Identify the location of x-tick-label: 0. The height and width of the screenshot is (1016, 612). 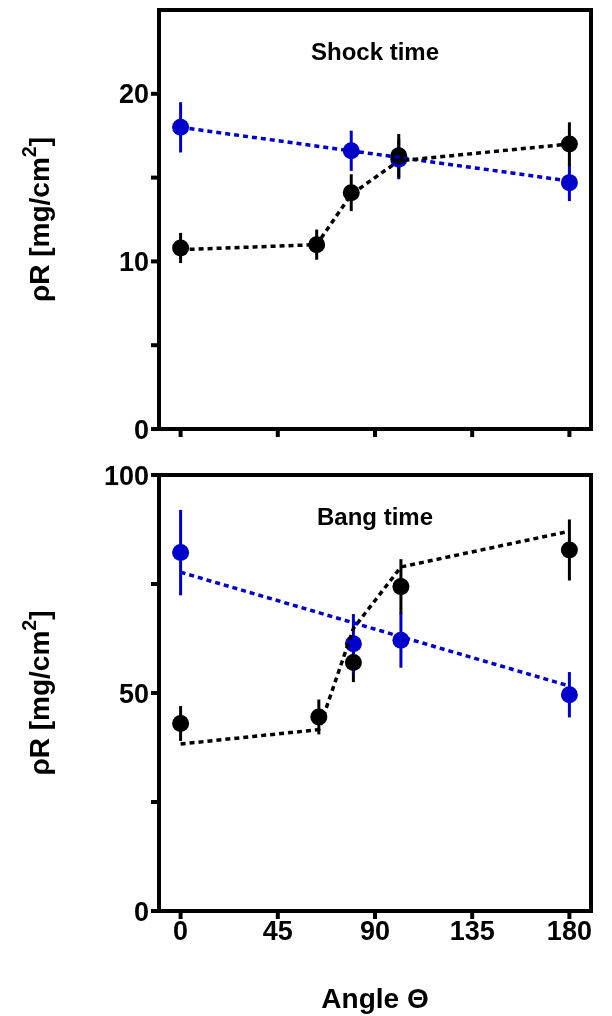
(181, 931).